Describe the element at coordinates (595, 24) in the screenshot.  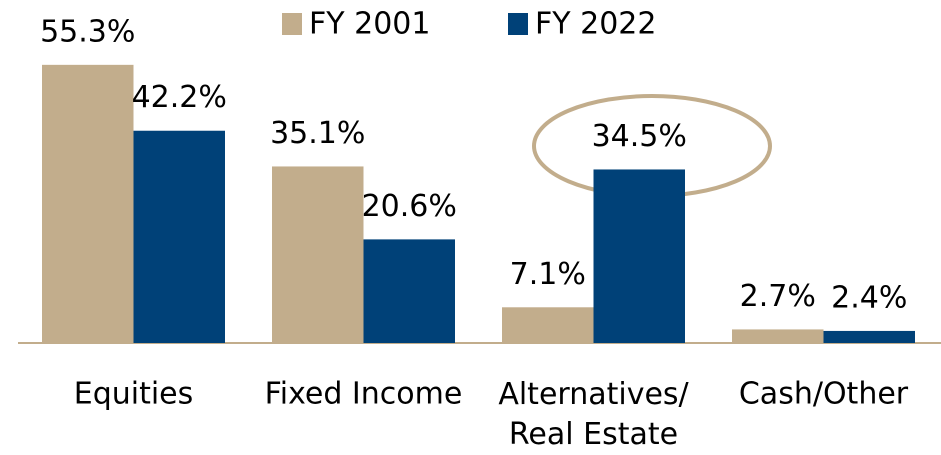
I see `legend-label: FY 2022` at that location.